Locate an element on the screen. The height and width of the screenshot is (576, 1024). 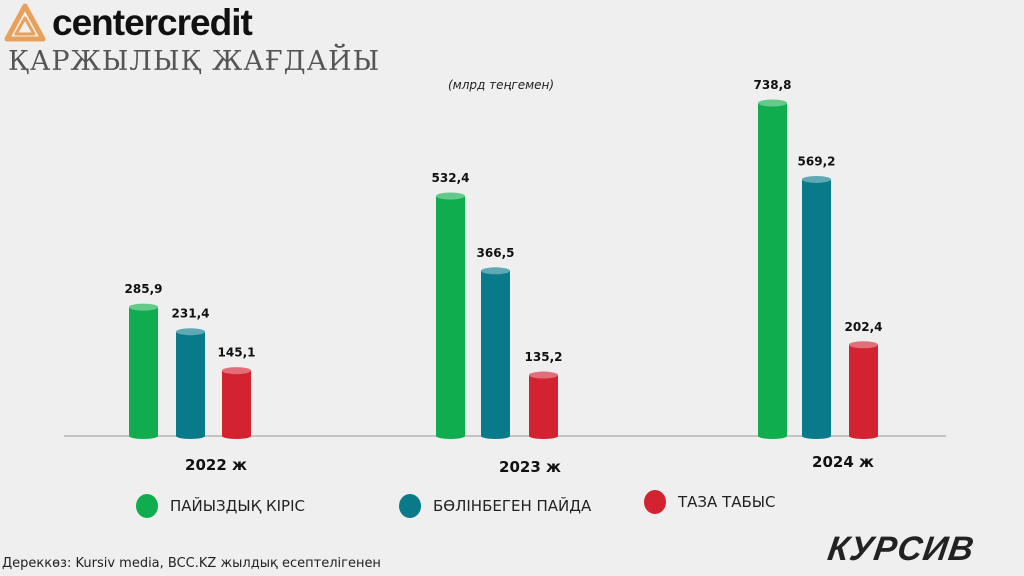
units-label: (млрд теңгемен) is located at coordinates (501, 85).